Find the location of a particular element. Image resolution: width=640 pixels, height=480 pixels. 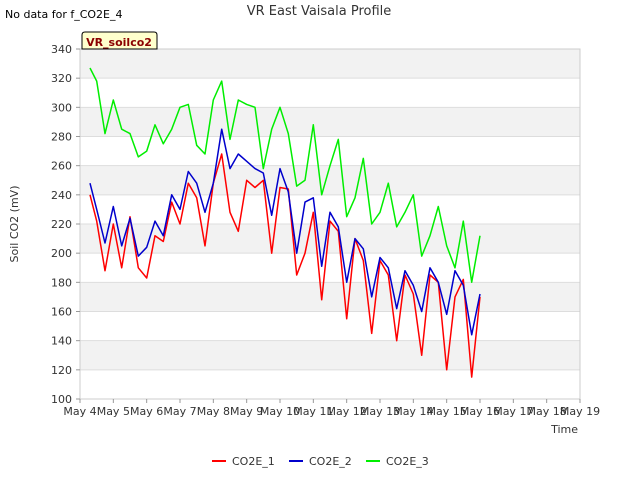

x-tick-label: May 16 is located at coordinates (480, 411).